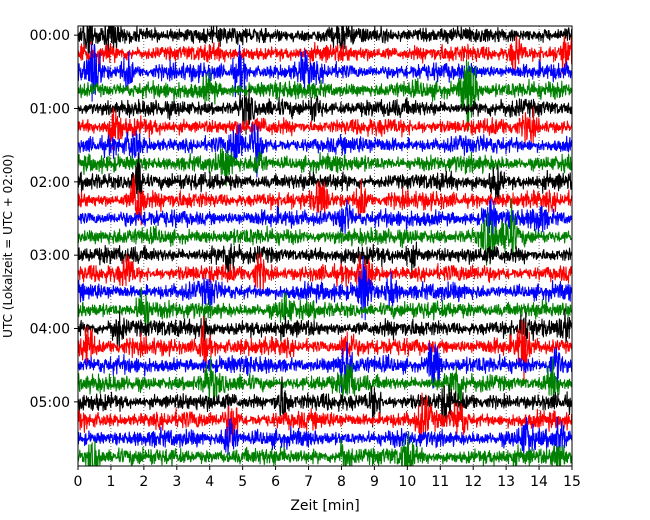 Image resolution: width=650 pixels, height=520 pixels. I want to click on x-tick-label-8: 8, so click(341, 482).